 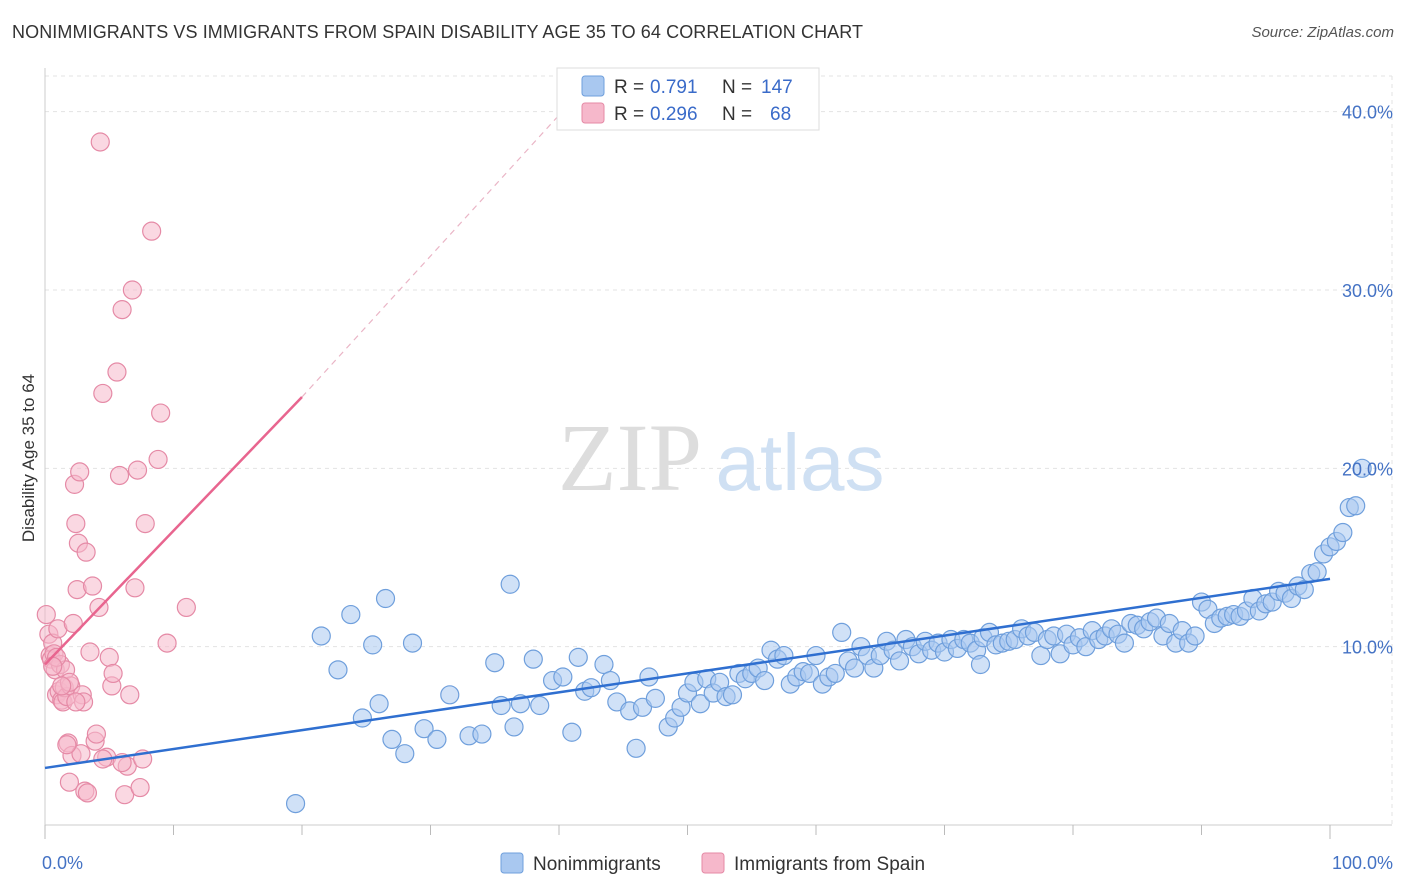 I want to click on legend-row-immigrants-spain: R = 0.296 N = 68, so click(x=686, y=113).